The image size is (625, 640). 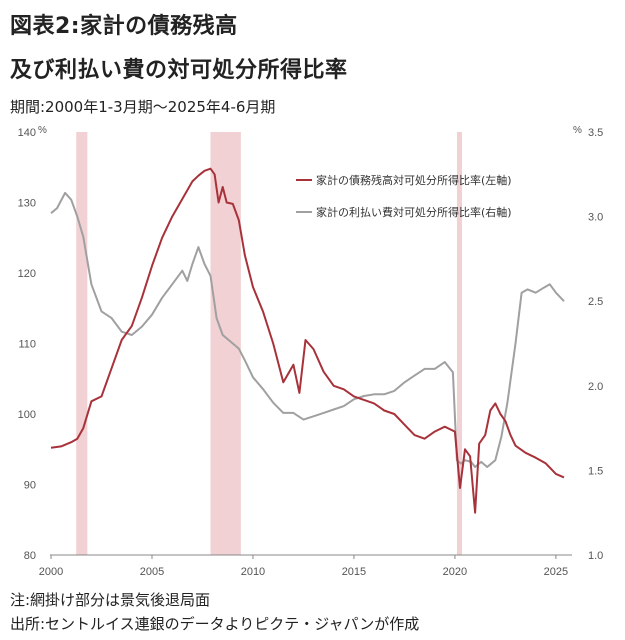 I want to click on x-tick-label: 2020, so click(x=455, y=572).